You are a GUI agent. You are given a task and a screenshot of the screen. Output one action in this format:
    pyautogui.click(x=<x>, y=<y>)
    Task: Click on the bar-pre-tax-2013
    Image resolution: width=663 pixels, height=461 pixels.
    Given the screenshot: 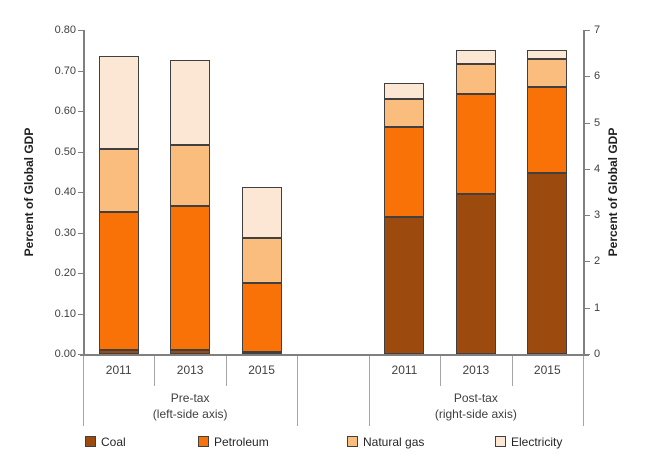 What is the action you would take?
    pyautogui.click(x=190, y=207)
    